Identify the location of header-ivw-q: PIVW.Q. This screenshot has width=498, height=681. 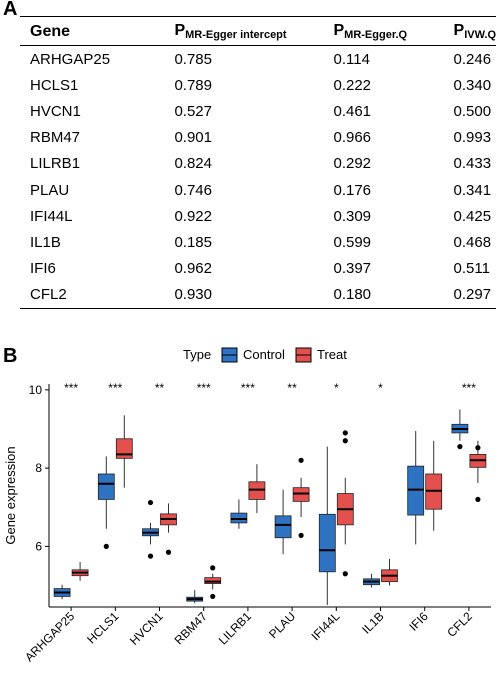
(470, 31).